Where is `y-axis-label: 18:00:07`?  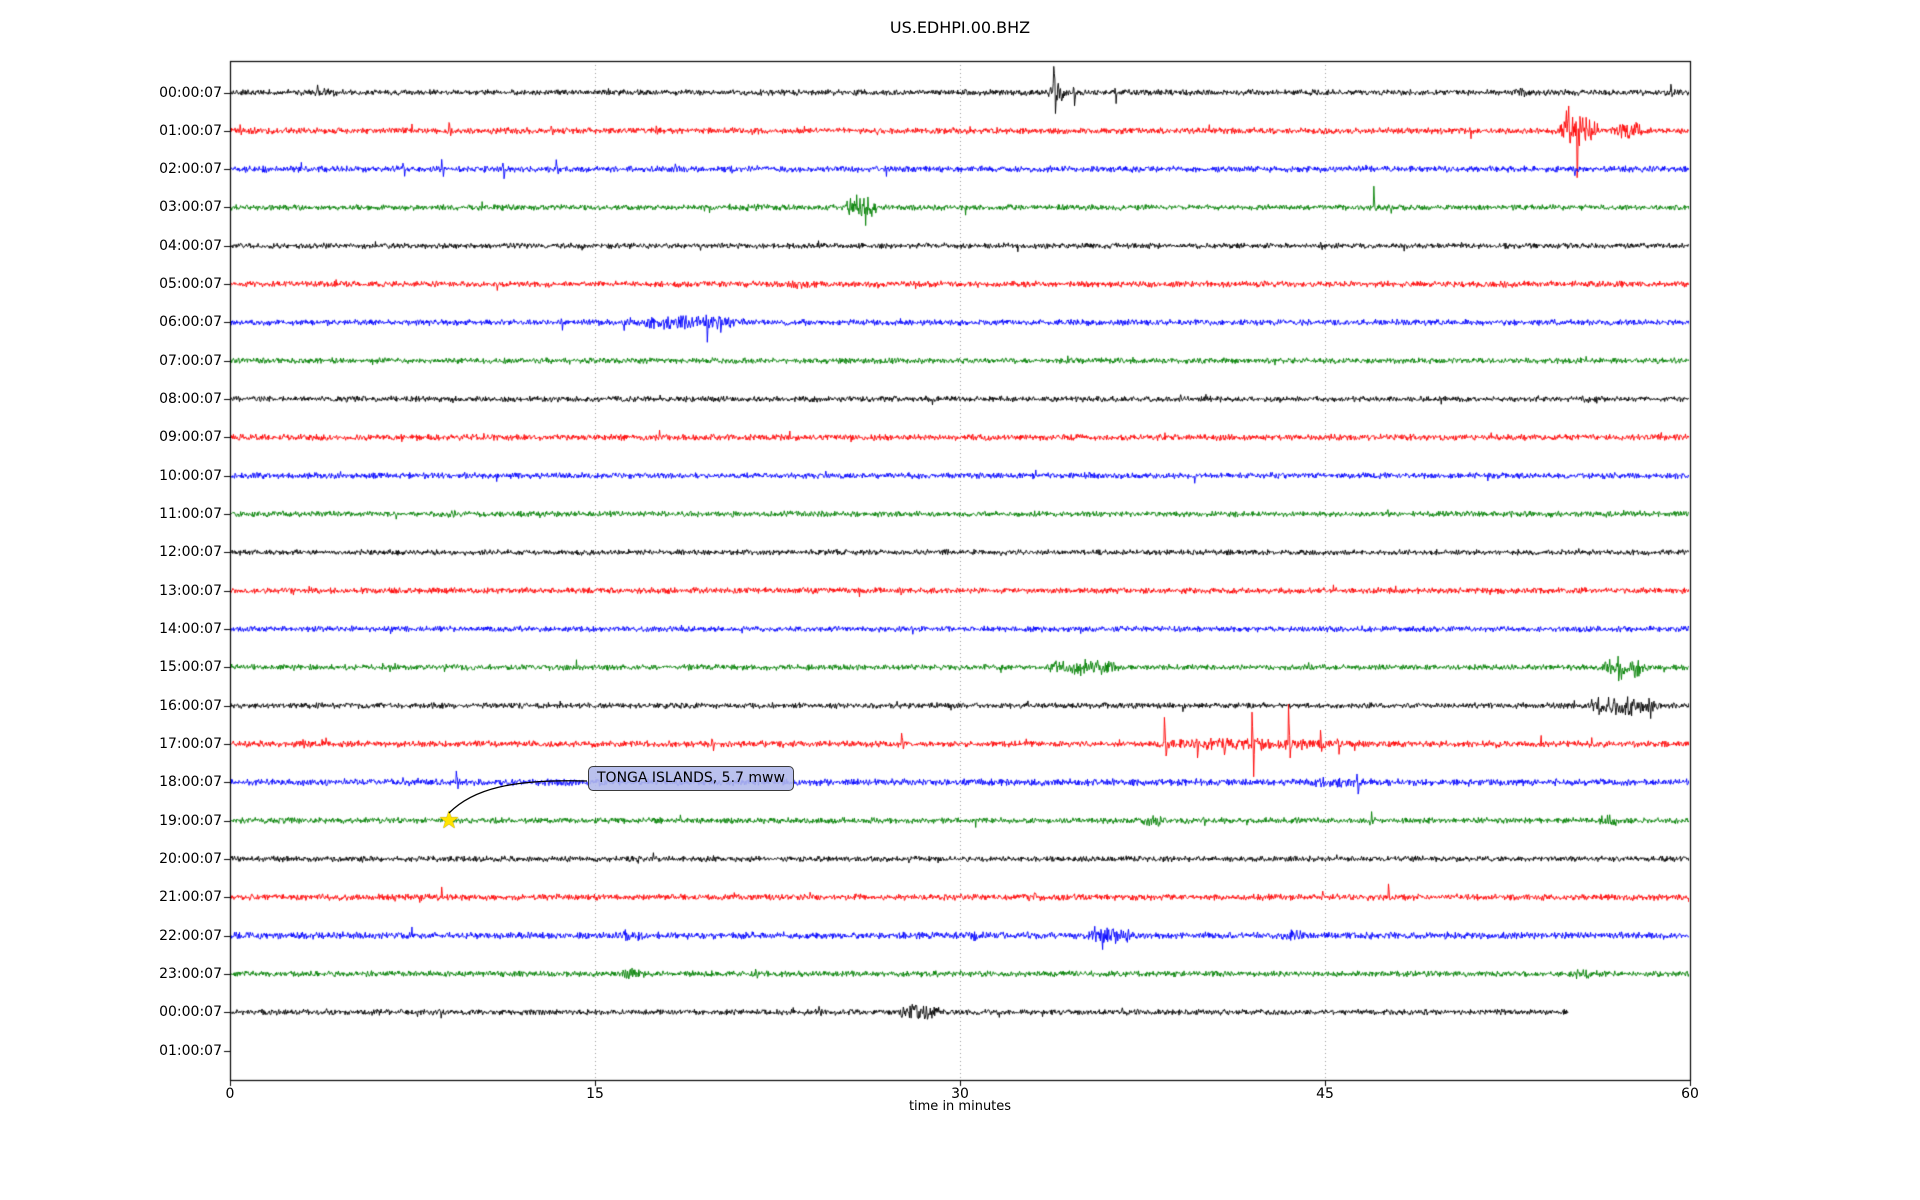
y-axis-label: 18:00:07 is located at coordinates (190, 782).